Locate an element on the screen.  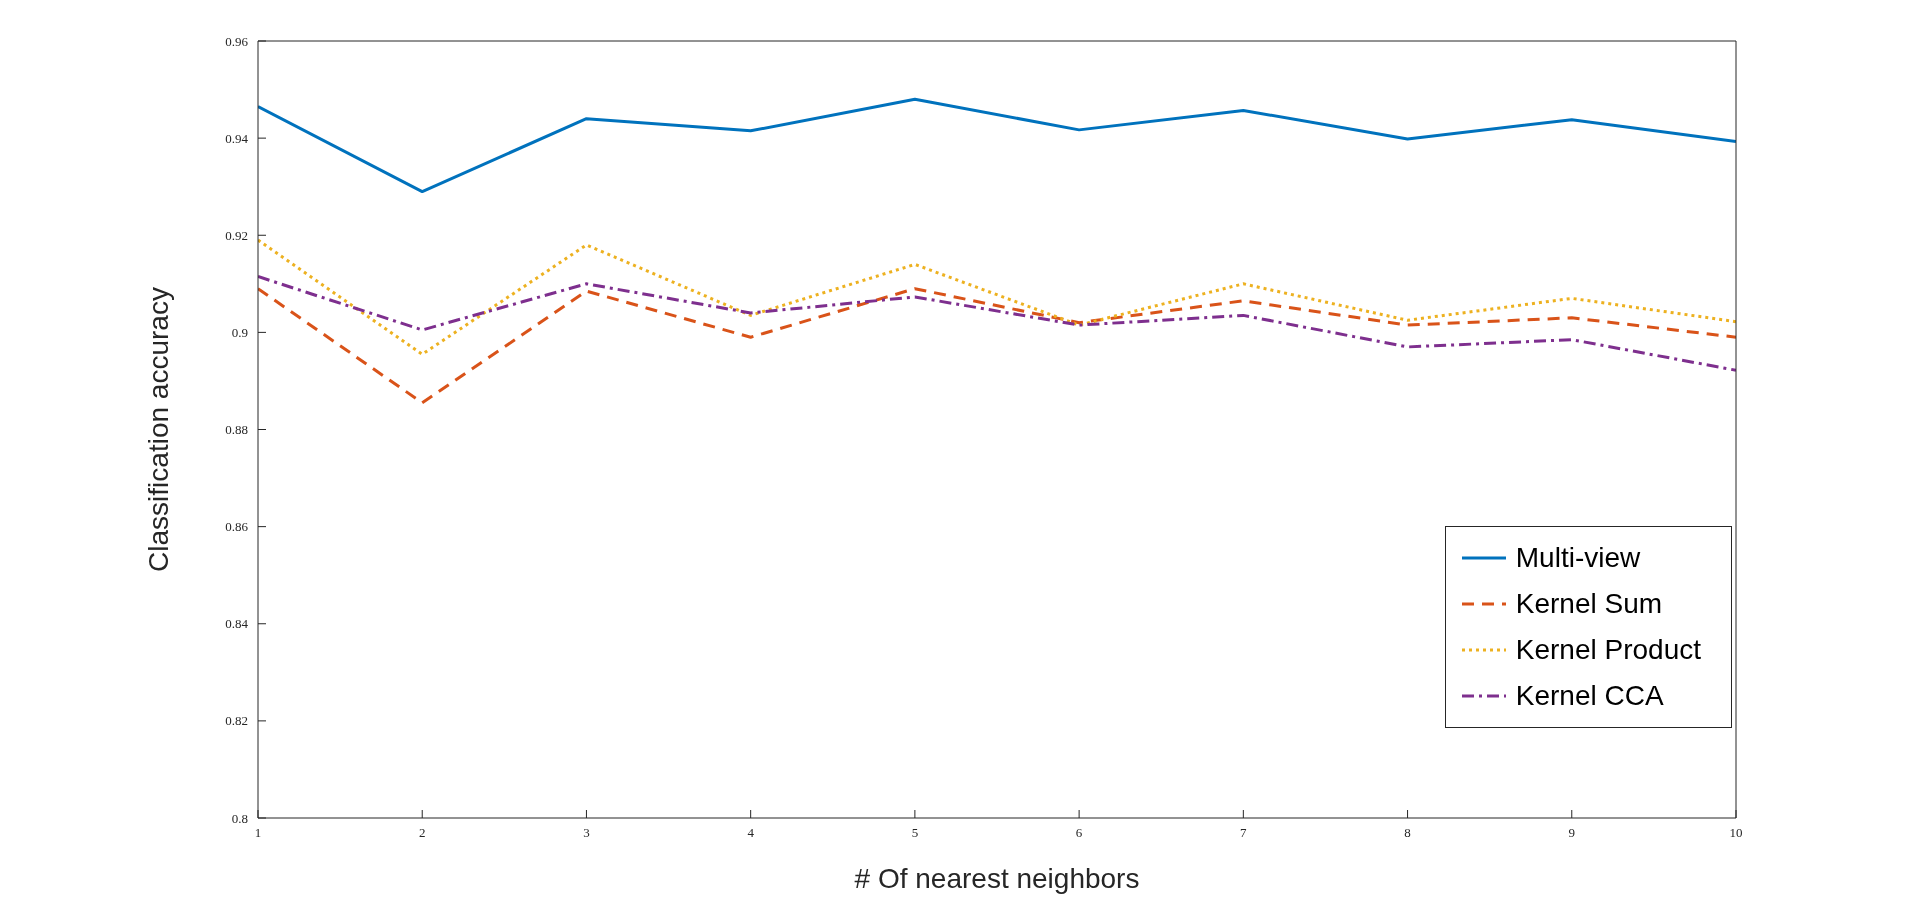
x-axis-title: # Of nearest neighbors is located at coordinates (997, 878).